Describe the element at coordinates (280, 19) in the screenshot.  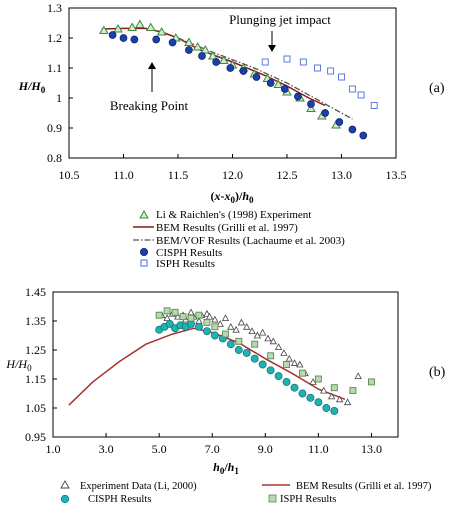
I see `annotation-plunging-jet: Plunging jet impact` at that location.